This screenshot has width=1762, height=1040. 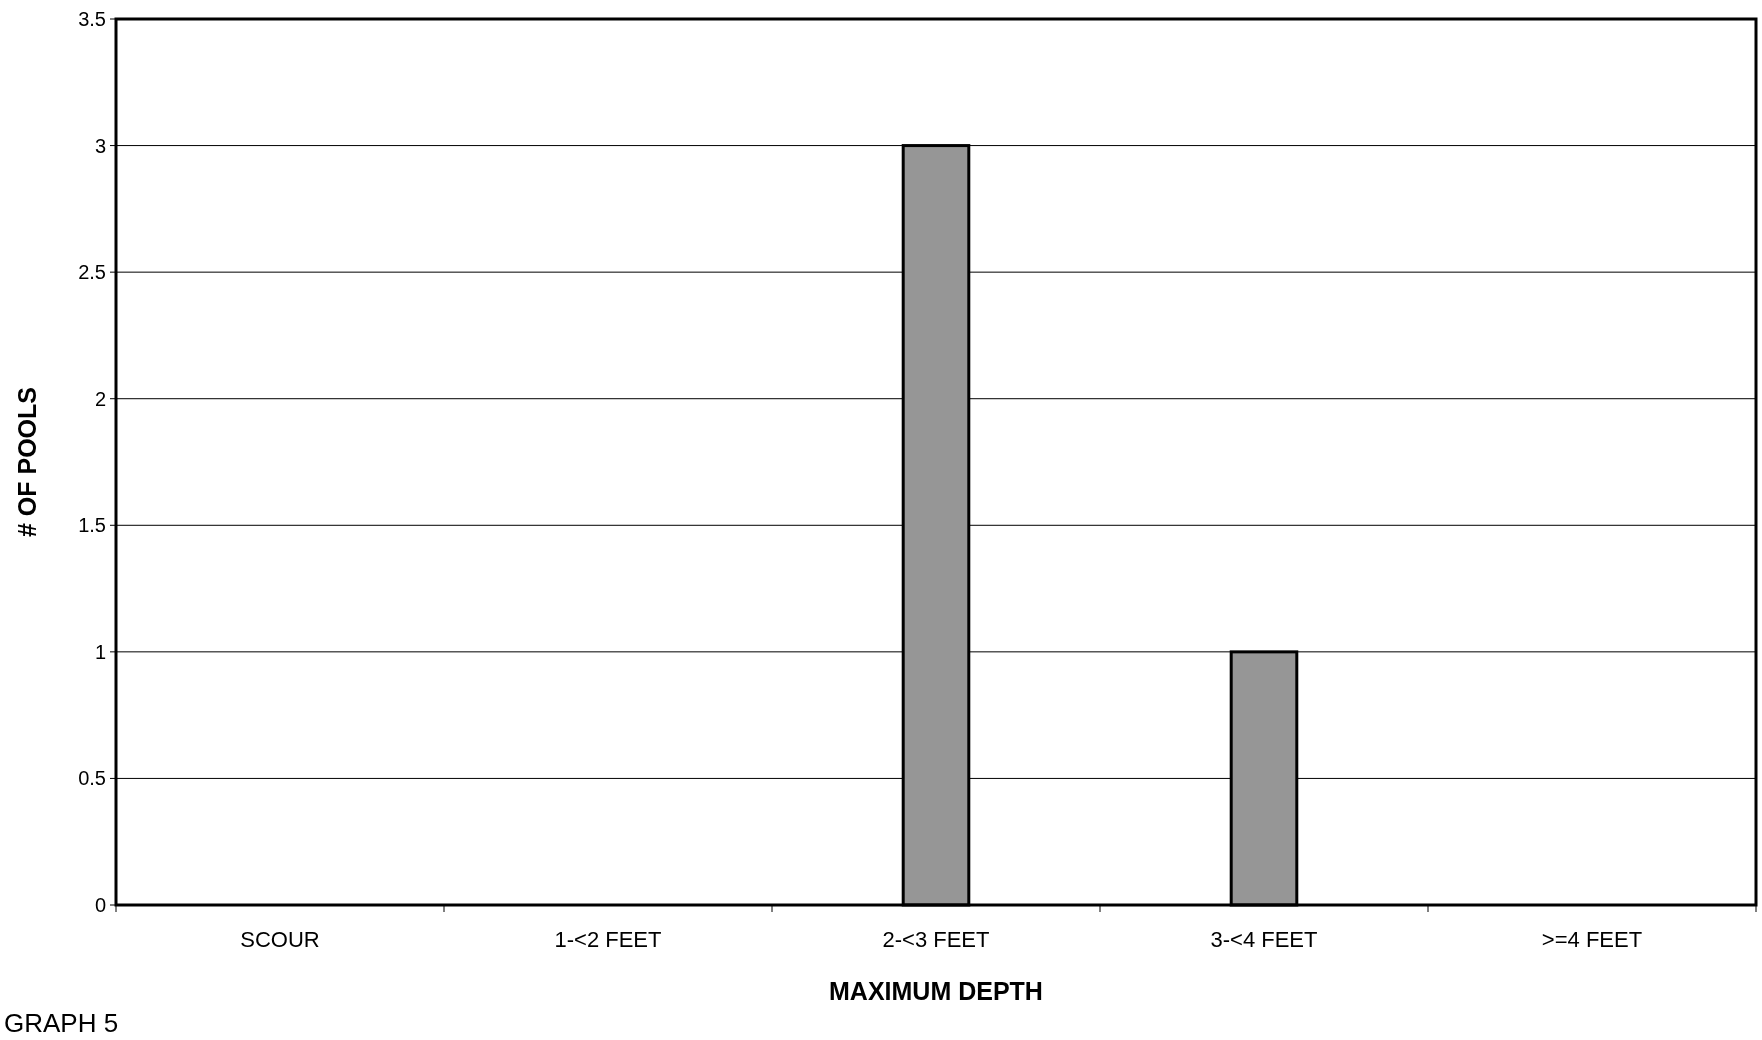 I want to click on y-tick-label: 2, so click(x=100, y=398).